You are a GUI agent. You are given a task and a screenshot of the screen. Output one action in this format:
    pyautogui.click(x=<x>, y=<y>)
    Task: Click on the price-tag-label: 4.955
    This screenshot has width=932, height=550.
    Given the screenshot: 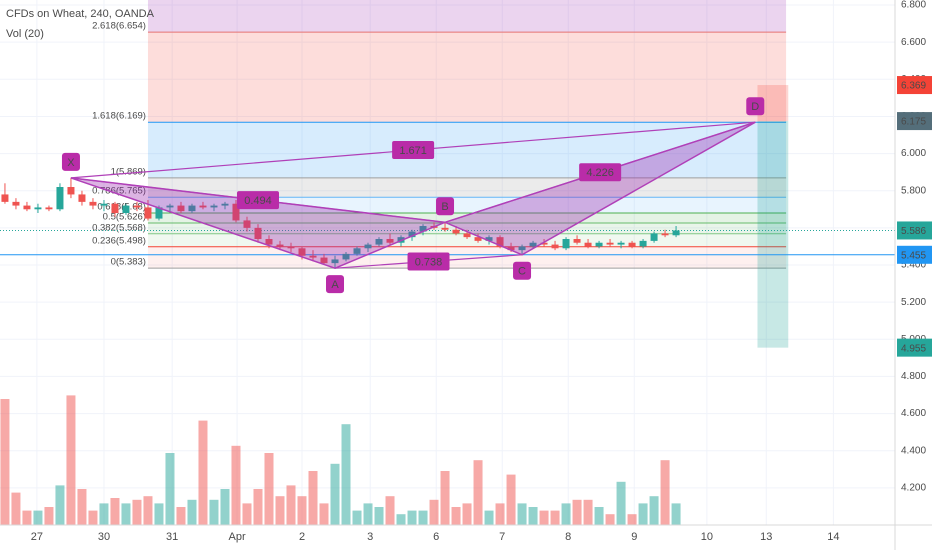 What is the action you would take?
    pyautogui.click(x=913, y=348)
    